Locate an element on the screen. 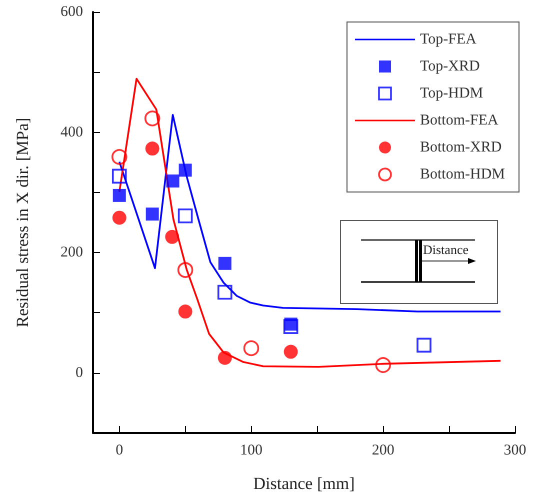 The width and height of the screenshot is (533, 502). x-tick-label: 100 is located at coordinates (251, 450).